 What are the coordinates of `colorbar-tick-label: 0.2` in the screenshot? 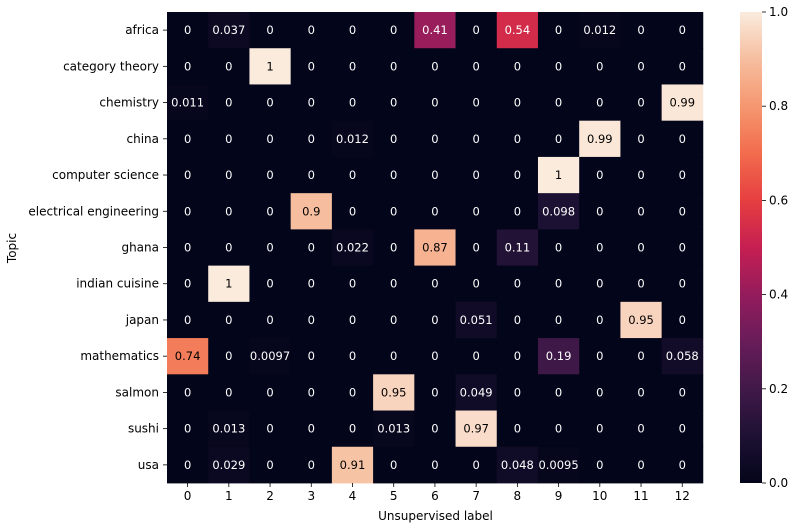 It's located at (778, 389).